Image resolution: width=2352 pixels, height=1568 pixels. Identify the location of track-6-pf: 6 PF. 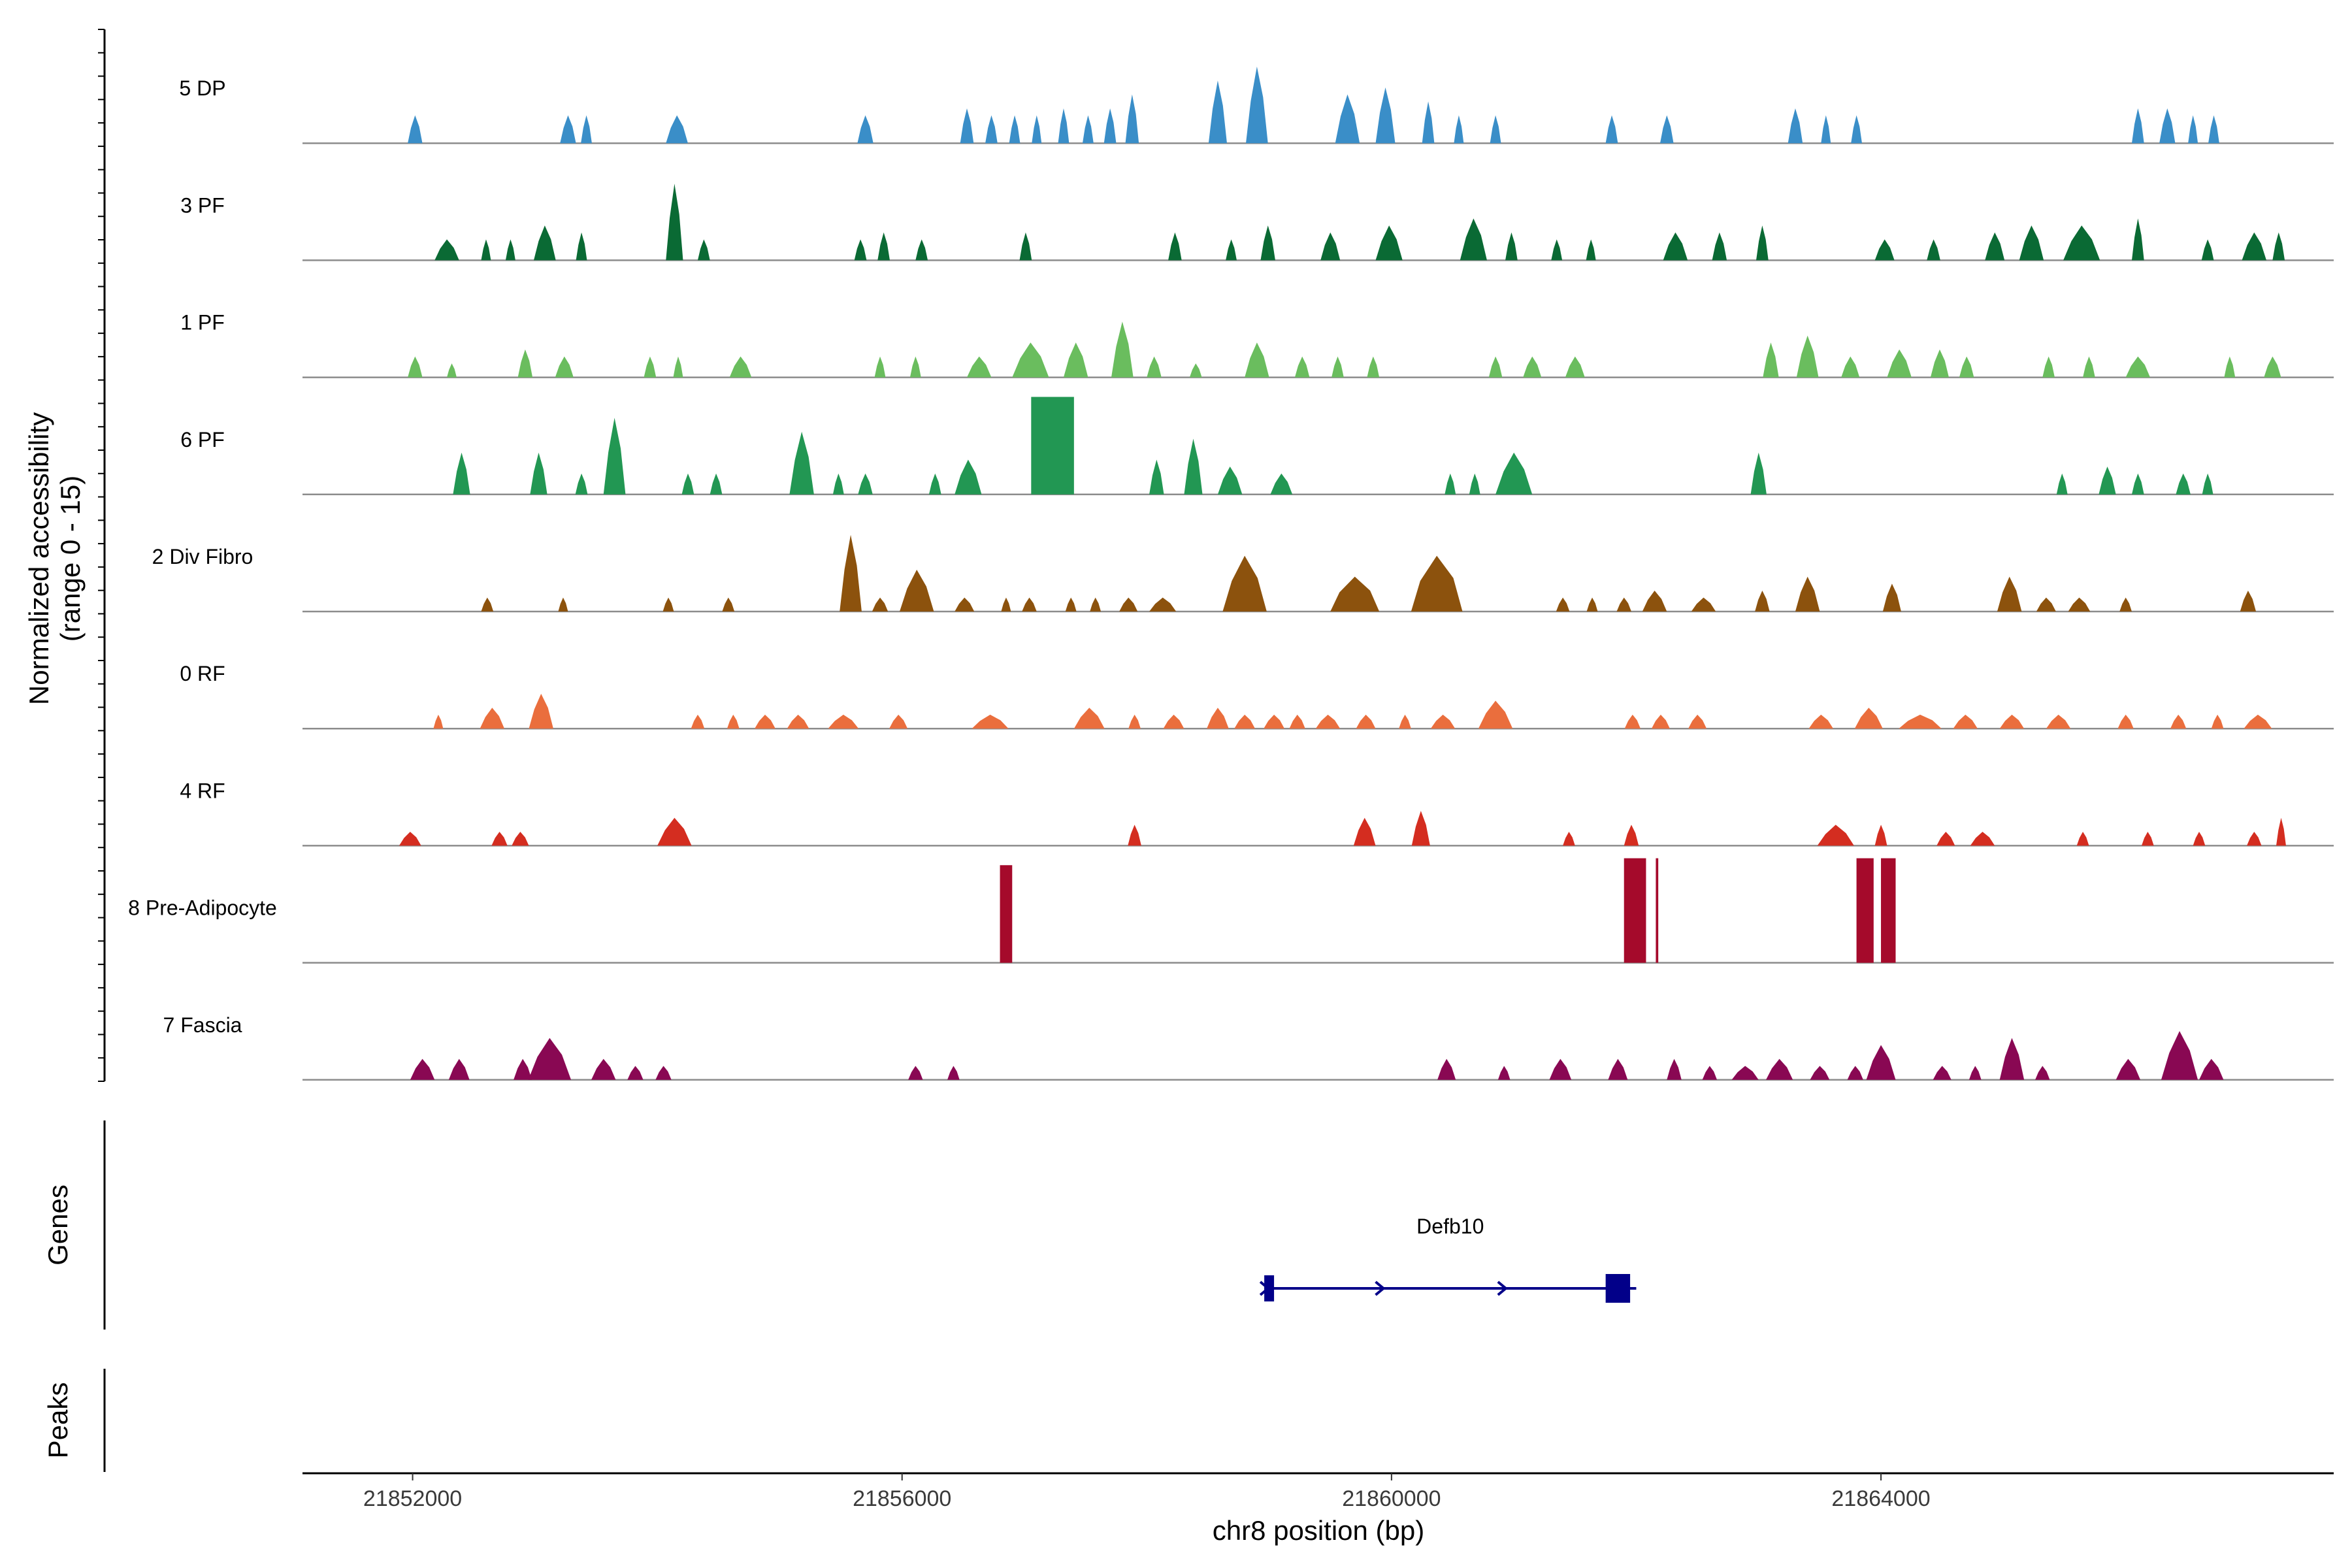
(1257, 446).